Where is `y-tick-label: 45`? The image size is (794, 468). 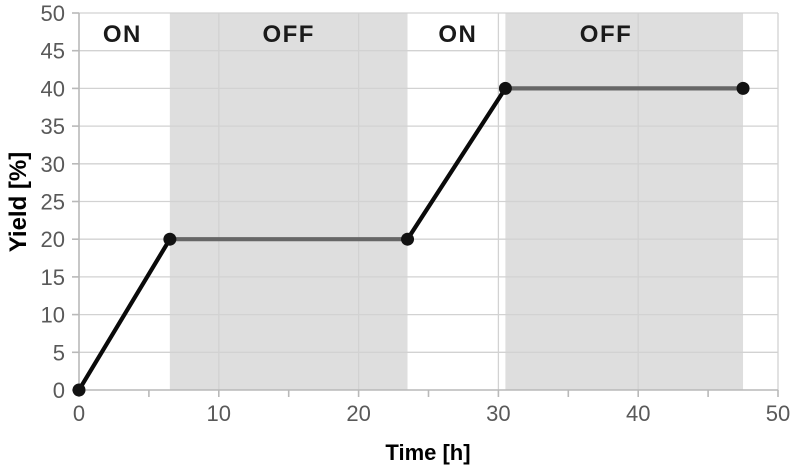
y-tick-label: 45 is located at coordinates (53, 51).